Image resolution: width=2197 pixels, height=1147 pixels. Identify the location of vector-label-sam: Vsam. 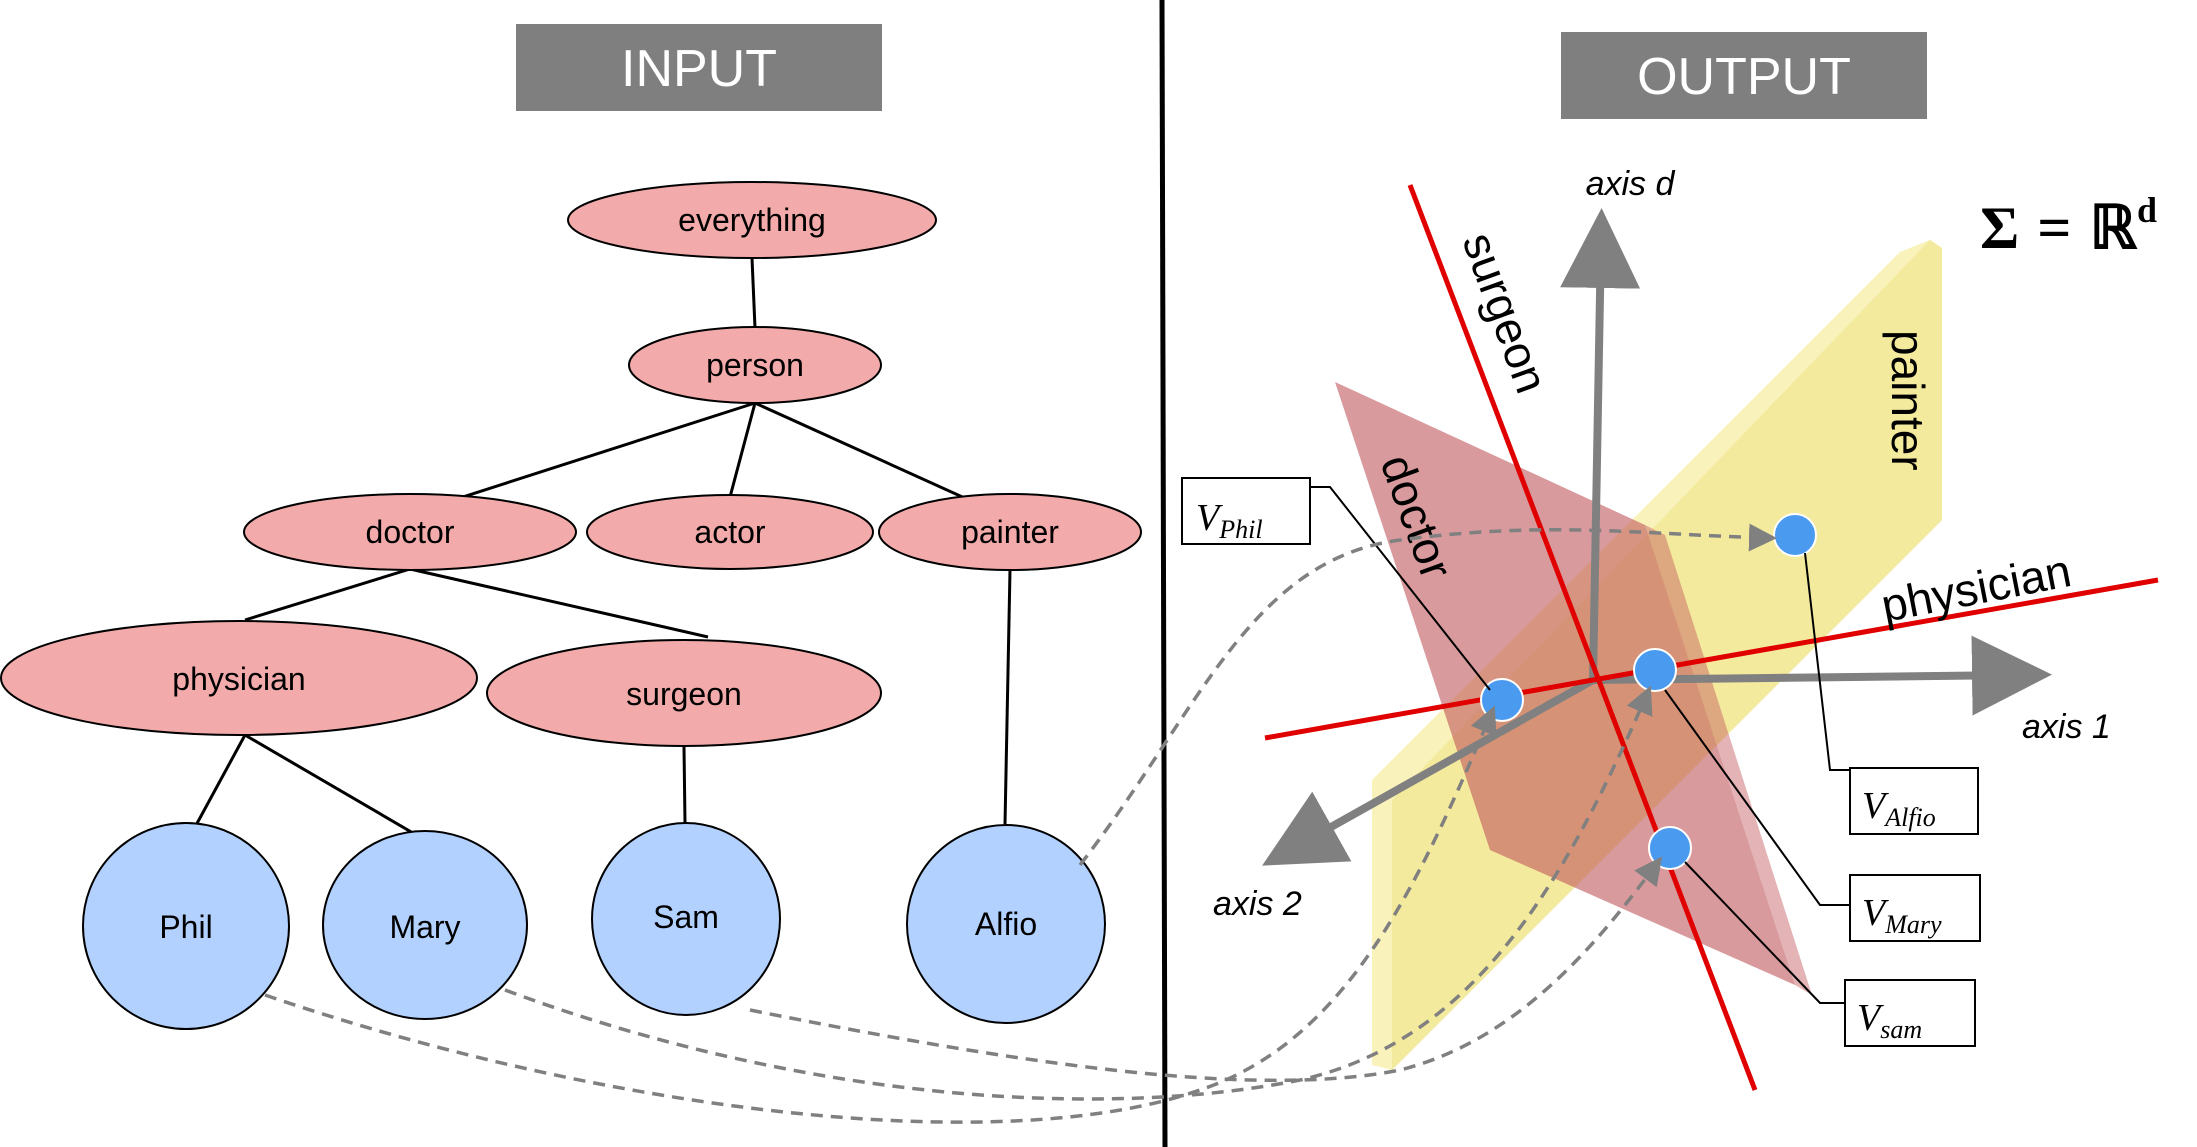
(1910, 1013).